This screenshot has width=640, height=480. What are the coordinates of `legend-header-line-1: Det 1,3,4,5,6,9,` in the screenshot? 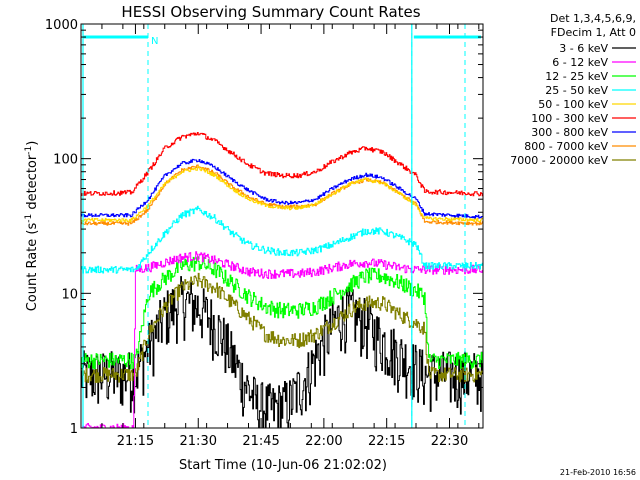 It's located at (593, 18).